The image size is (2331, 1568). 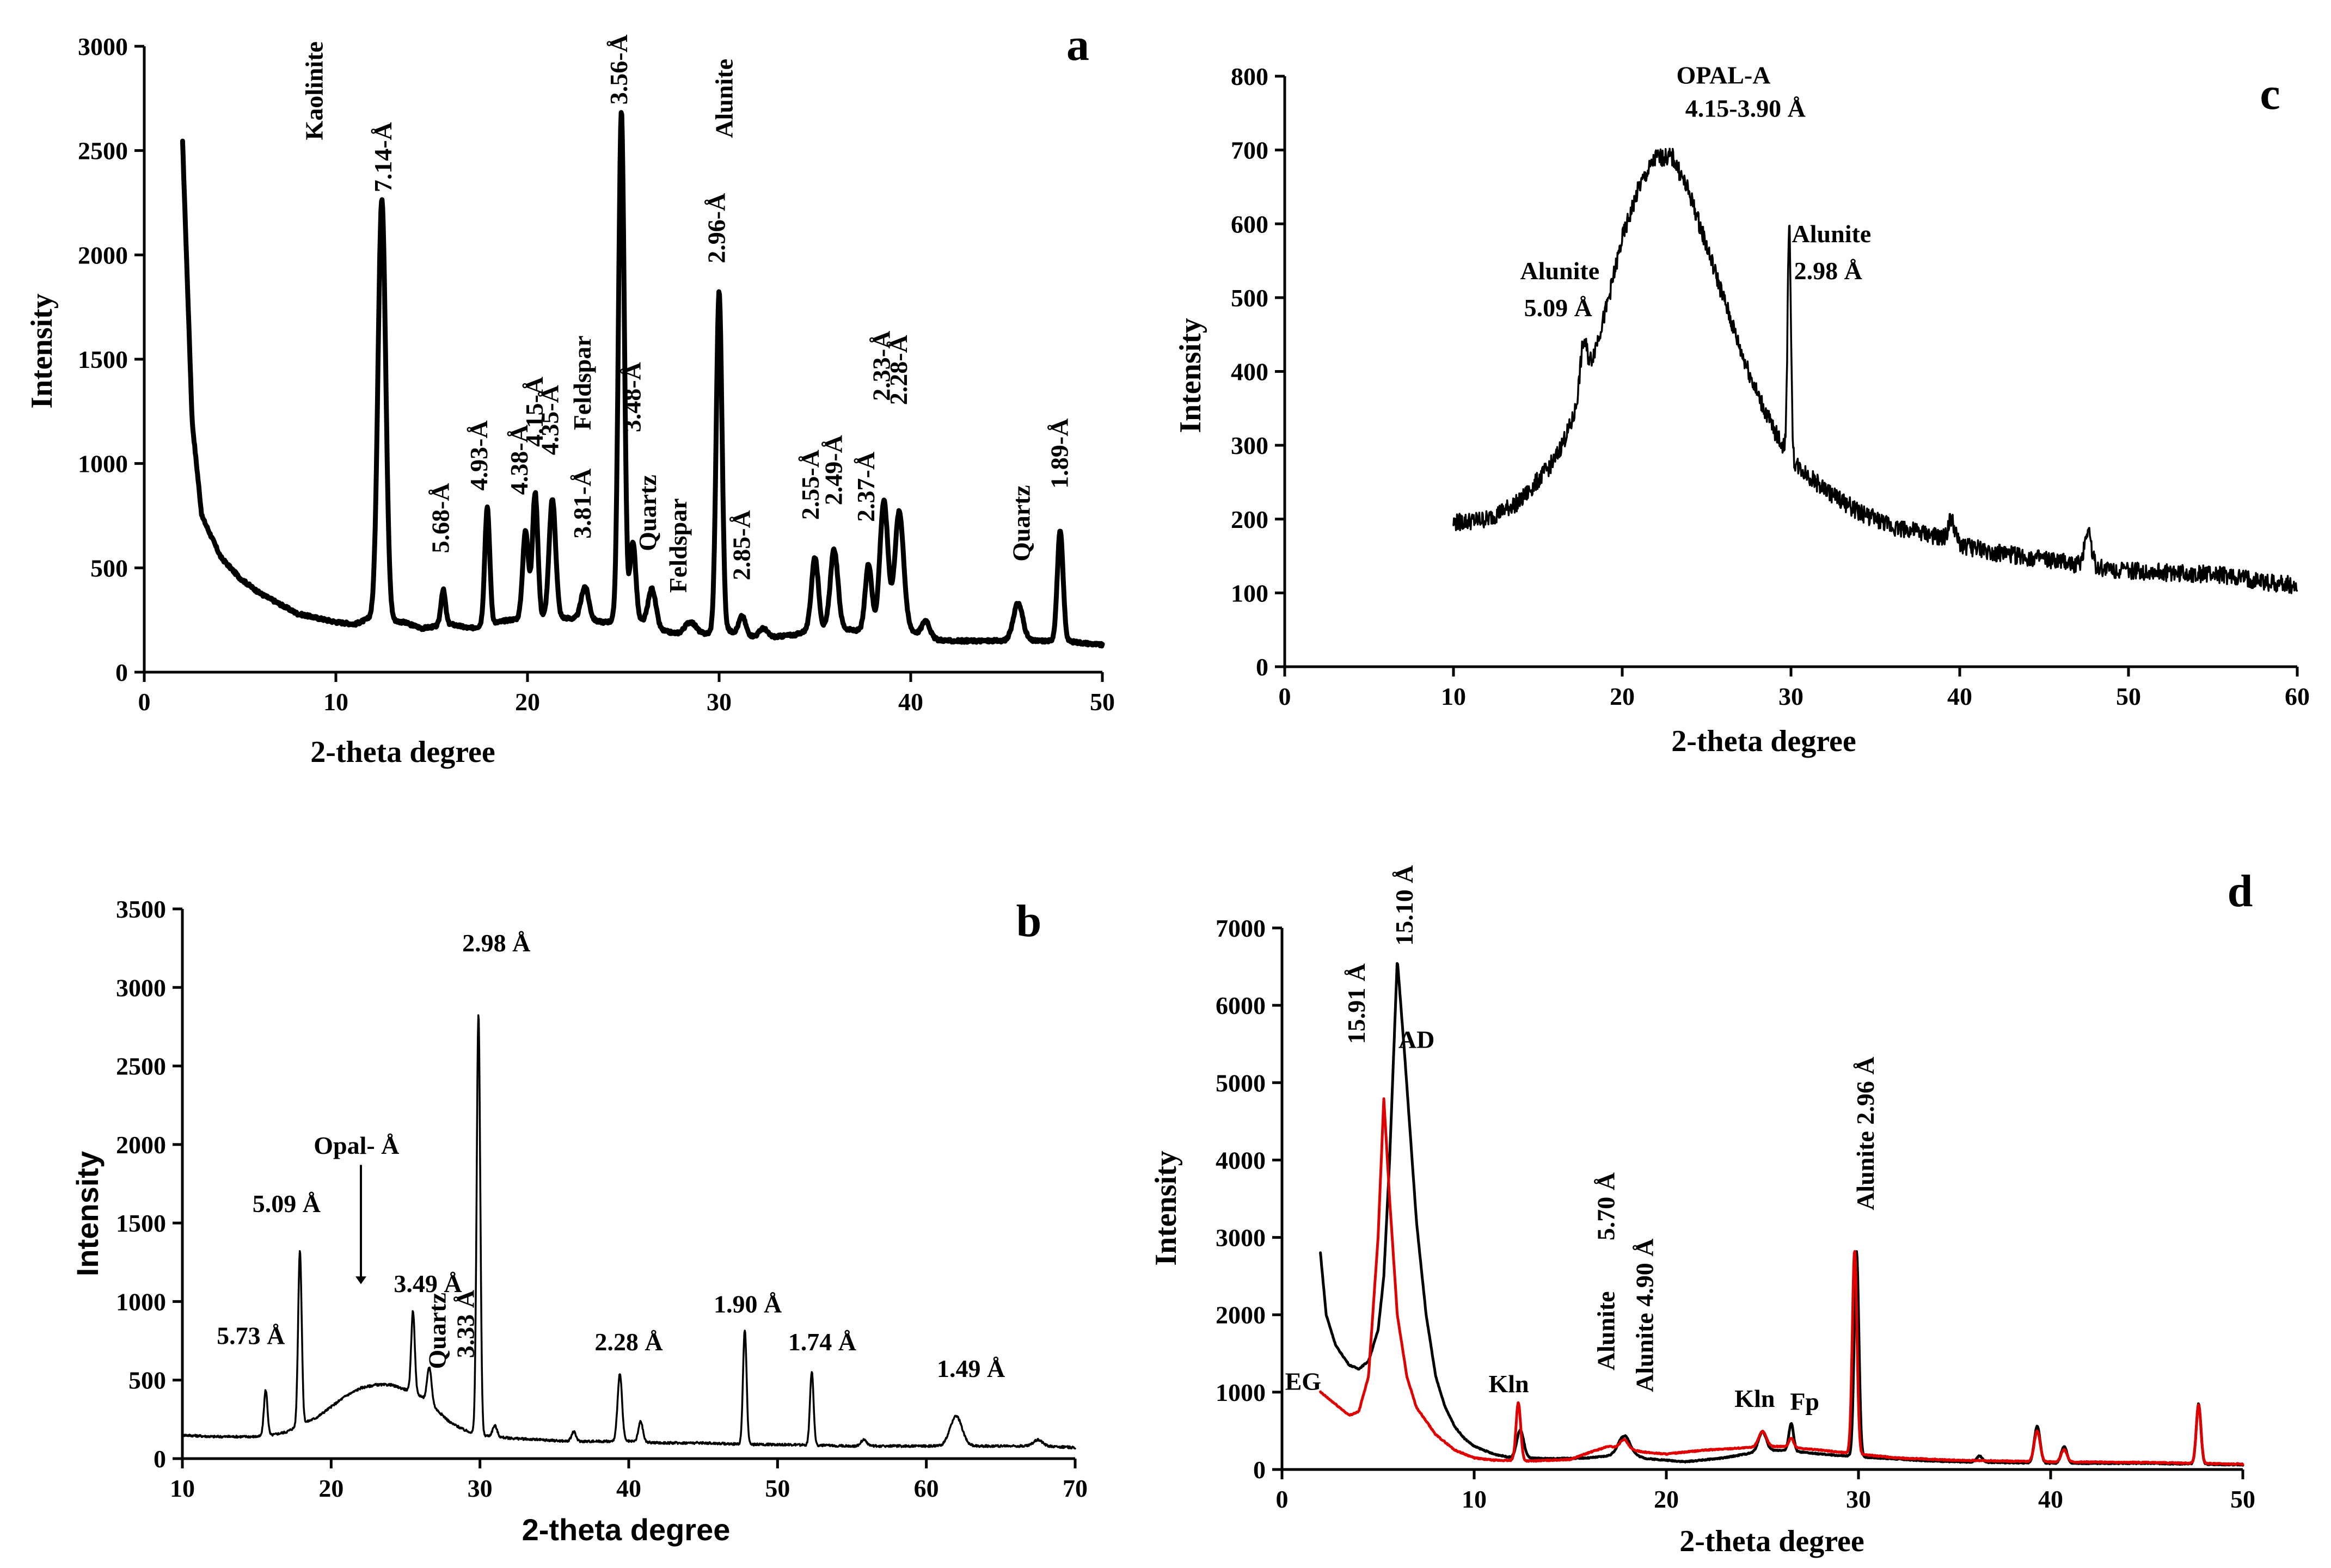 I want to click on panel-d-x-tick-label: 10, so click(x=1474, y=1499).